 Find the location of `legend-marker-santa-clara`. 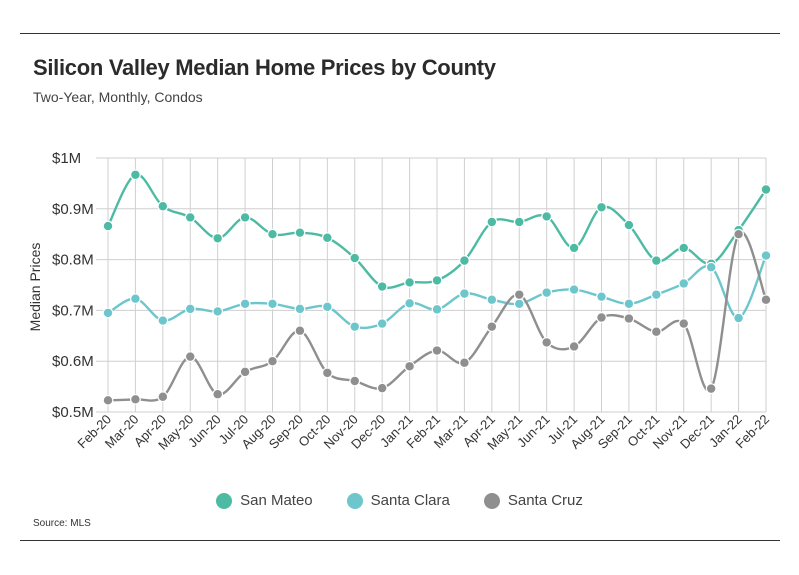

legend-marker-santa-clara is located at coordinates (354, 500).